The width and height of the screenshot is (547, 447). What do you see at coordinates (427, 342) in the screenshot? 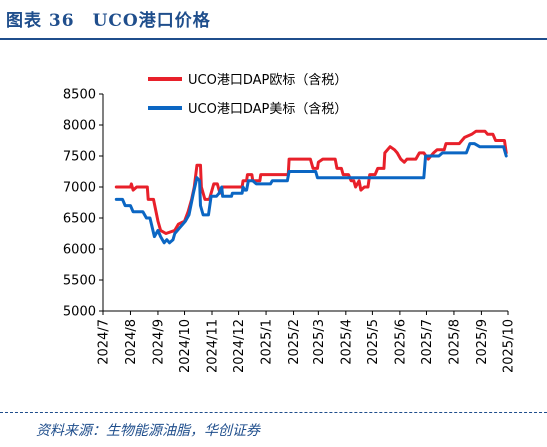
I see `x-tick-label: 2025/7` at bounding box center [427, 342].